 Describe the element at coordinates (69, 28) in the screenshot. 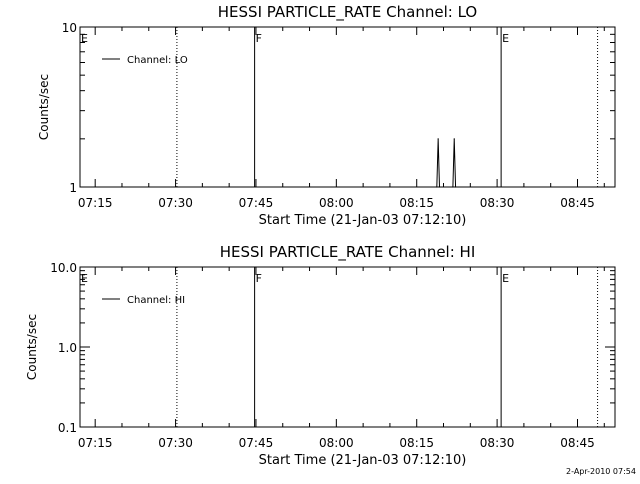

I see `y-tick-label: 10` at that location.